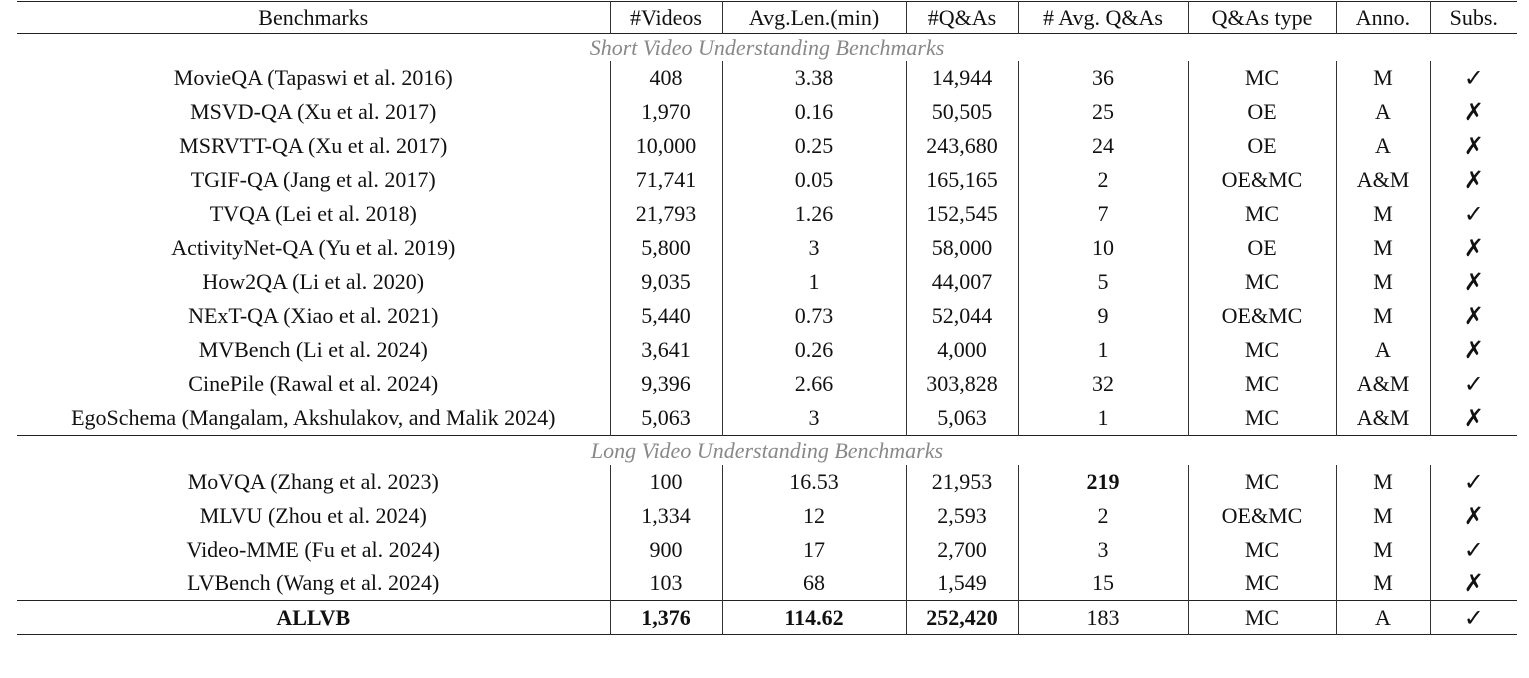 The image size is (1529, 678). I want to click on column-header: # Avg. Q&As, so click(1102, 17).